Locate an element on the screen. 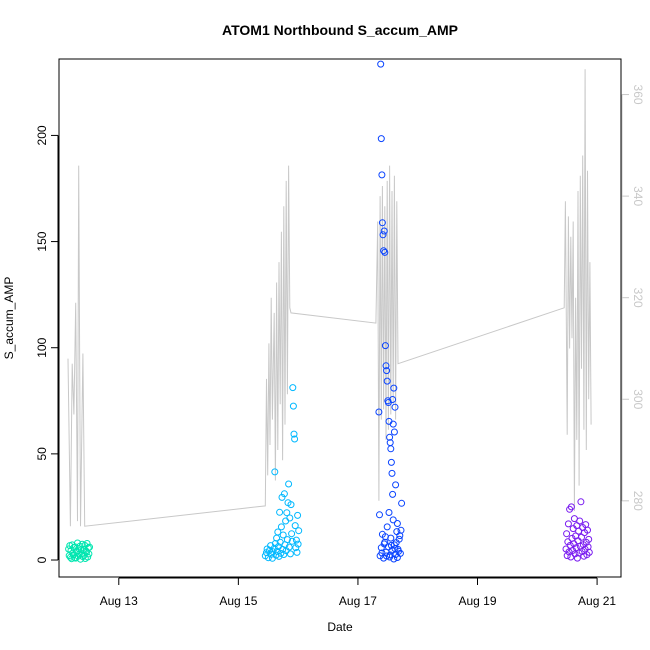 The image size is (650, 650). x-tick-label: Aug 21 is located at coordinates (597, 601).